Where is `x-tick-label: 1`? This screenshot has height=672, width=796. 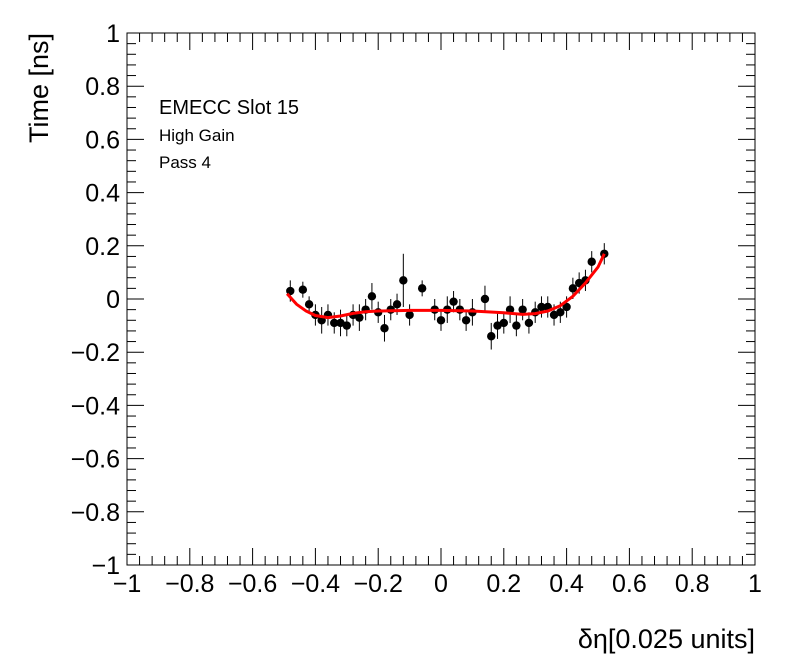 x-tick-label: 1 is located at coordinates (755, 584).